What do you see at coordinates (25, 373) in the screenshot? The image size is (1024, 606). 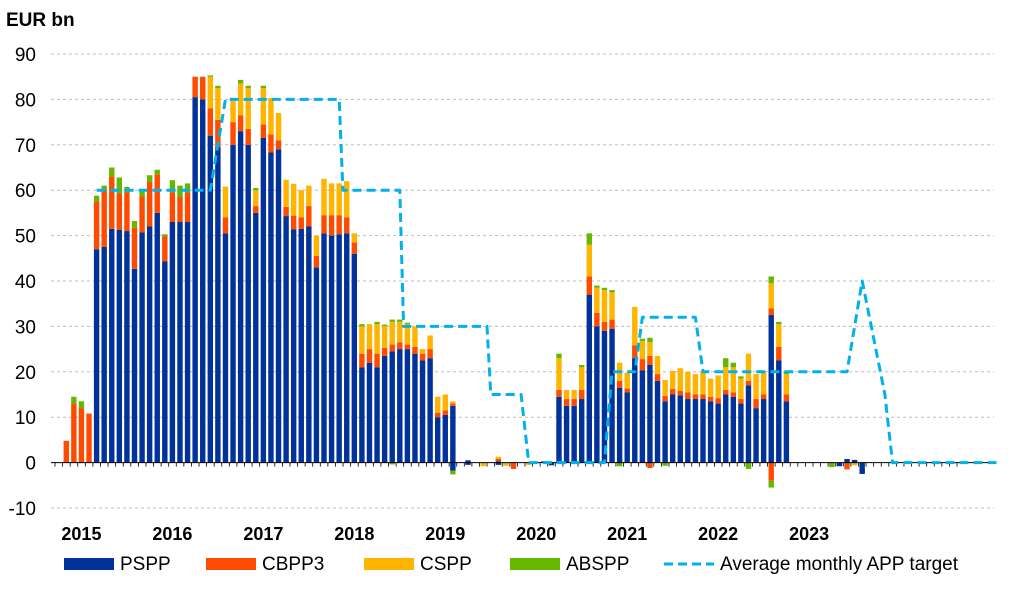 I see `y-tick-label: 20` at bounding box center [25, 373].